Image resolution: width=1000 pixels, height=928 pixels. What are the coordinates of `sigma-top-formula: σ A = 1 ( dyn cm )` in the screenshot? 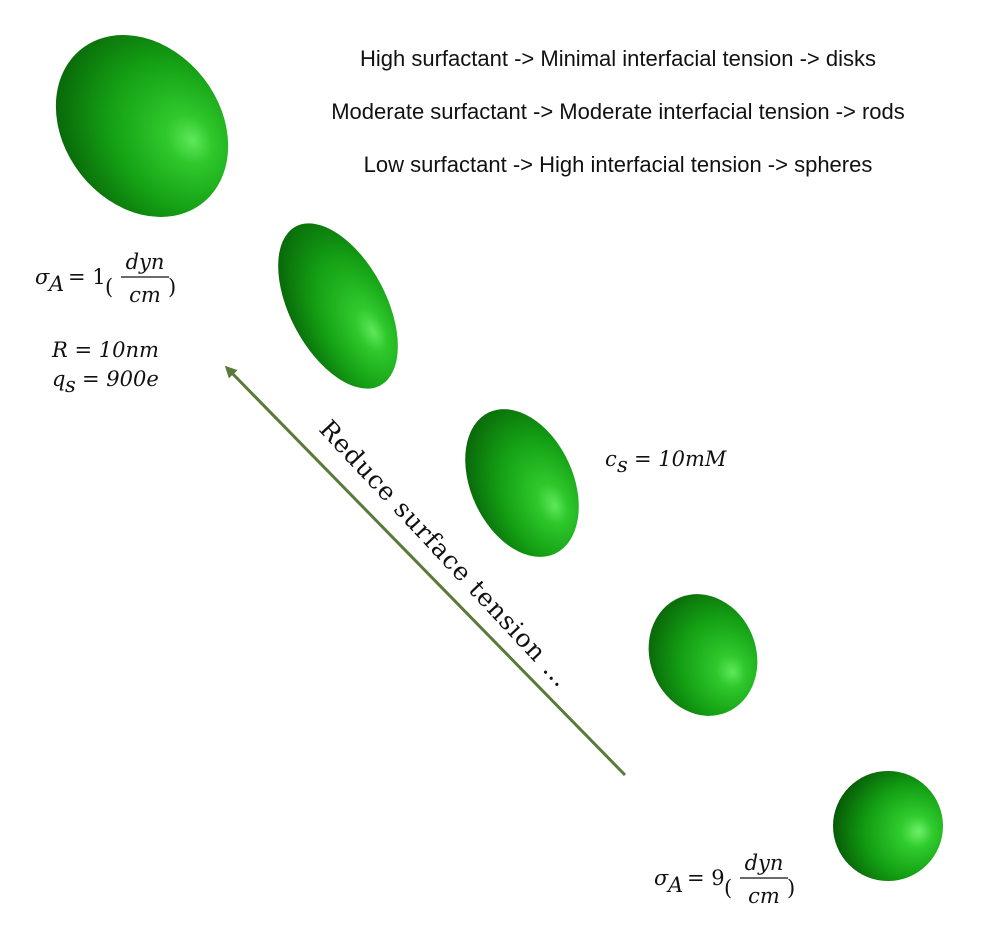 It's located at (105, 278).